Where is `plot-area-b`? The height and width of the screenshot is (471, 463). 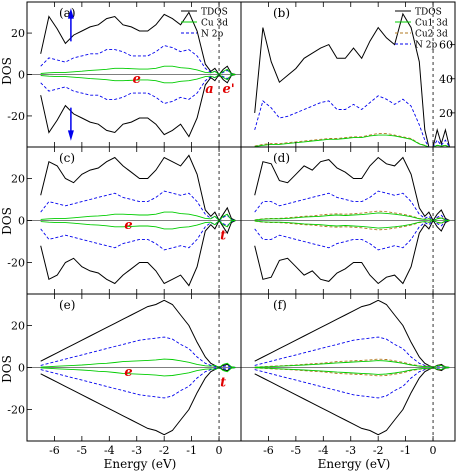 plot-area-b is located at coordinates (352, 79).